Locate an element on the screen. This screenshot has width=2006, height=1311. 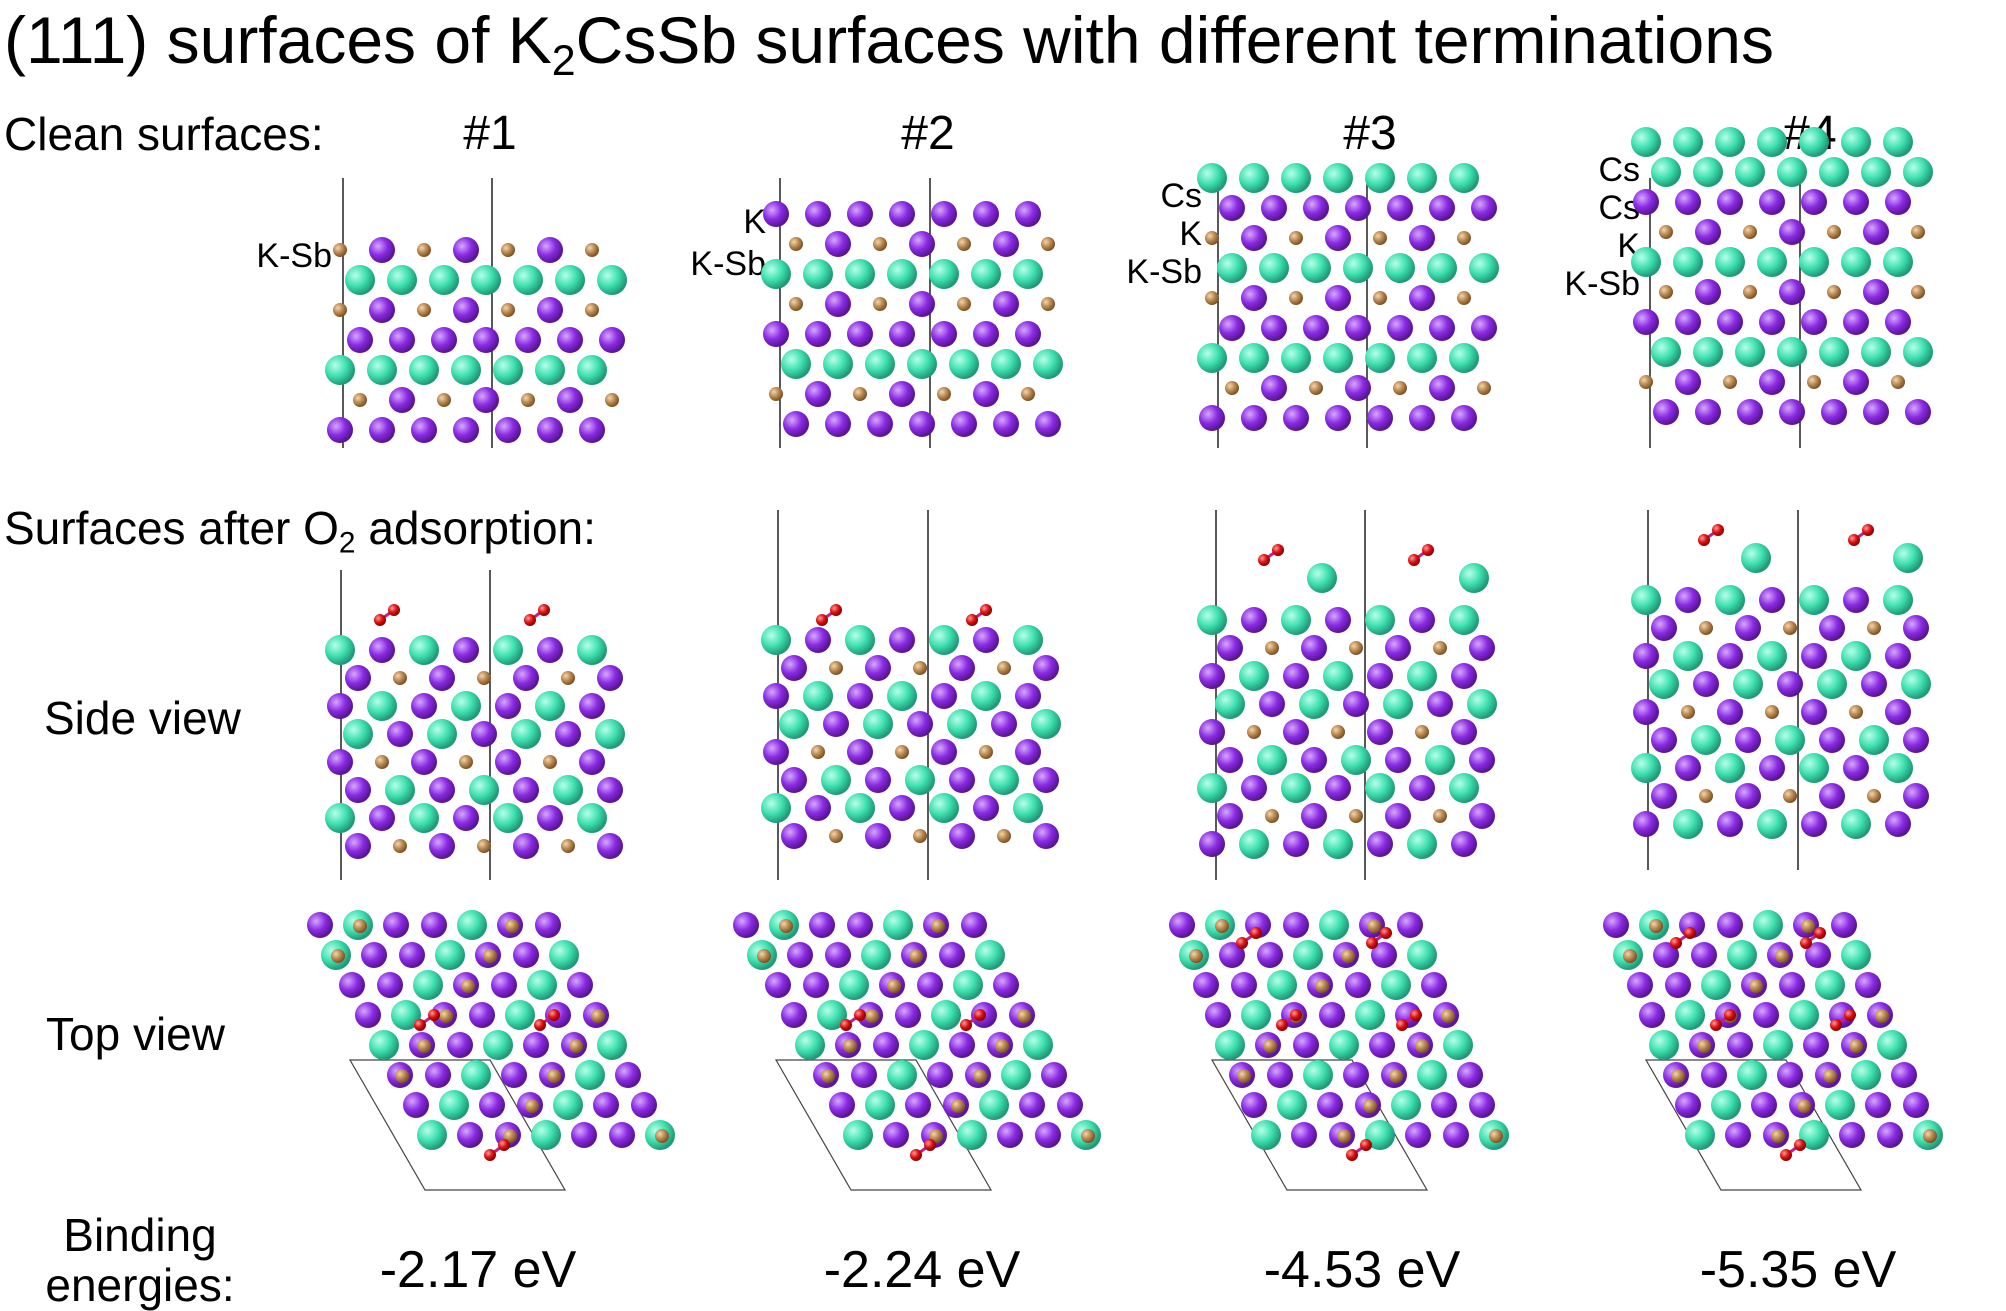
termination-label: K is located at coordinates (1190, 234).